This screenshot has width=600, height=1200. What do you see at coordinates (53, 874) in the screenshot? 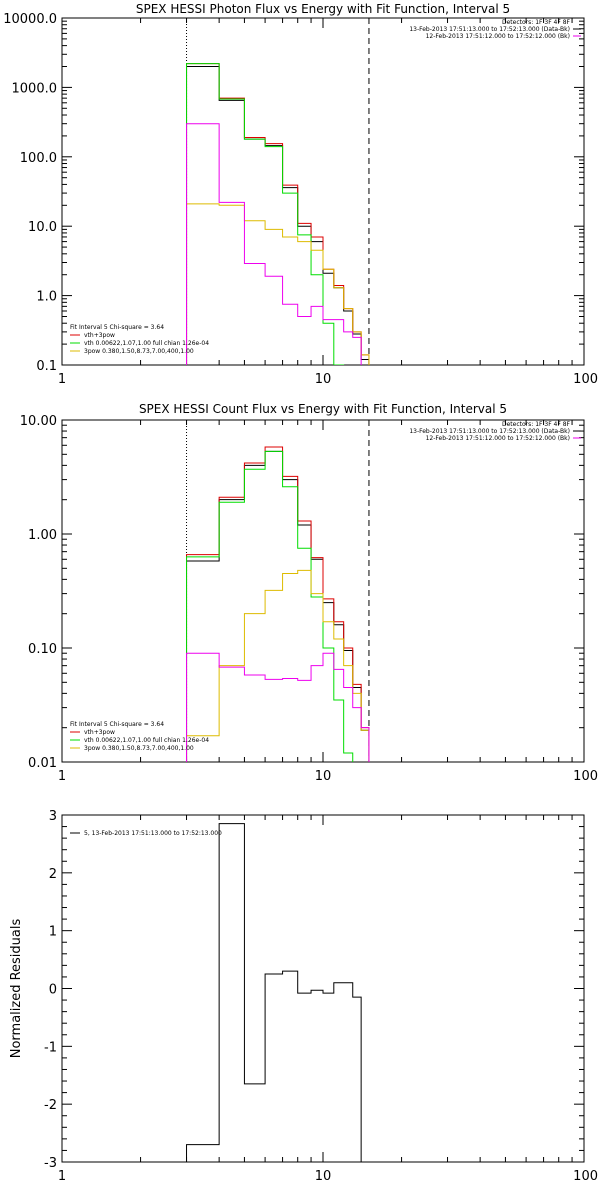
I see `y-tick-label: 2` at bounding box center [53, 874].